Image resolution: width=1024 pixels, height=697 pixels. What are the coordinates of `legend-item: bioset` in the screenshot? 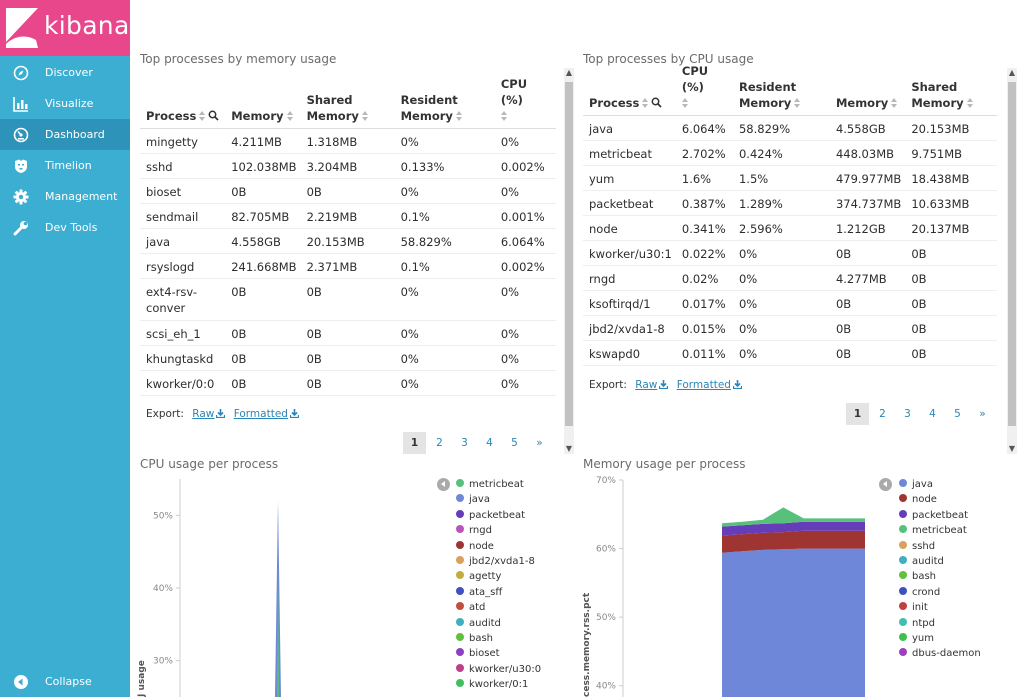 It's located at (498, 653).